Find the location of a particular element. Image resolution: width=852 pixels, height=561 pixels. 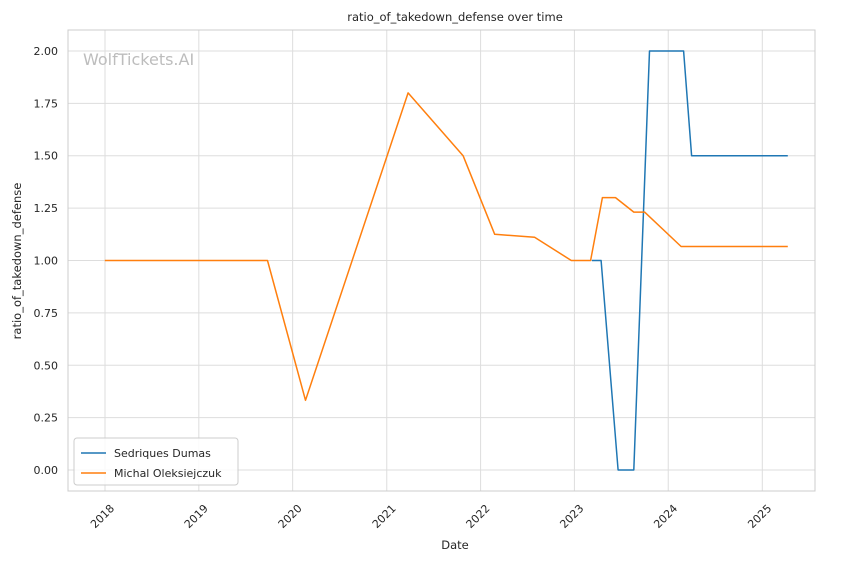

legend: Sedriques Dumas Michal Oleksiejczuk is located at coordinates (156, 461).